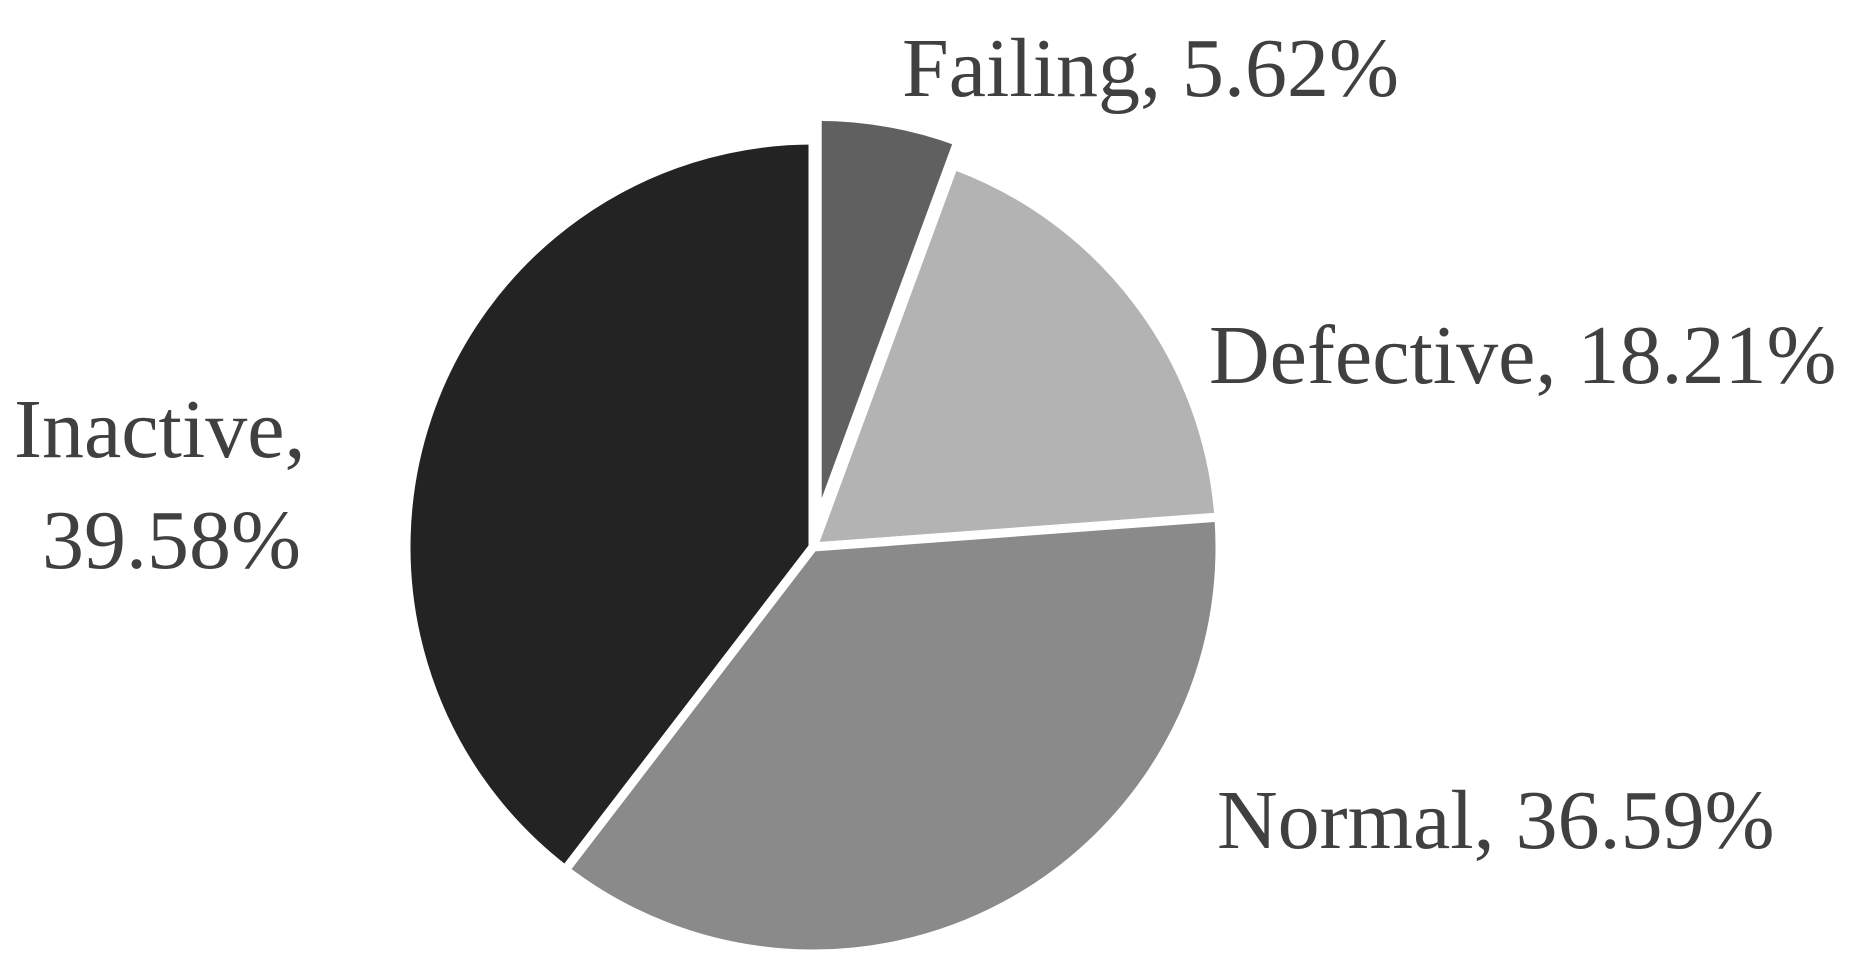  What do you see at coordinates (171, 540) in the screenshot?
I see `slice-label: 39.58%` at bounding box center [171, 540].